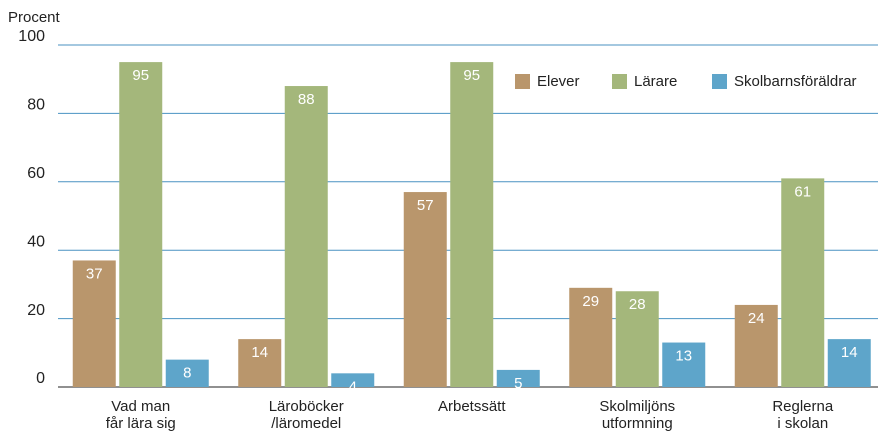  What do you see at coordinates (683, 356) in the screenshot?
I see `value-label: 13` at bounding box center [683, 356].